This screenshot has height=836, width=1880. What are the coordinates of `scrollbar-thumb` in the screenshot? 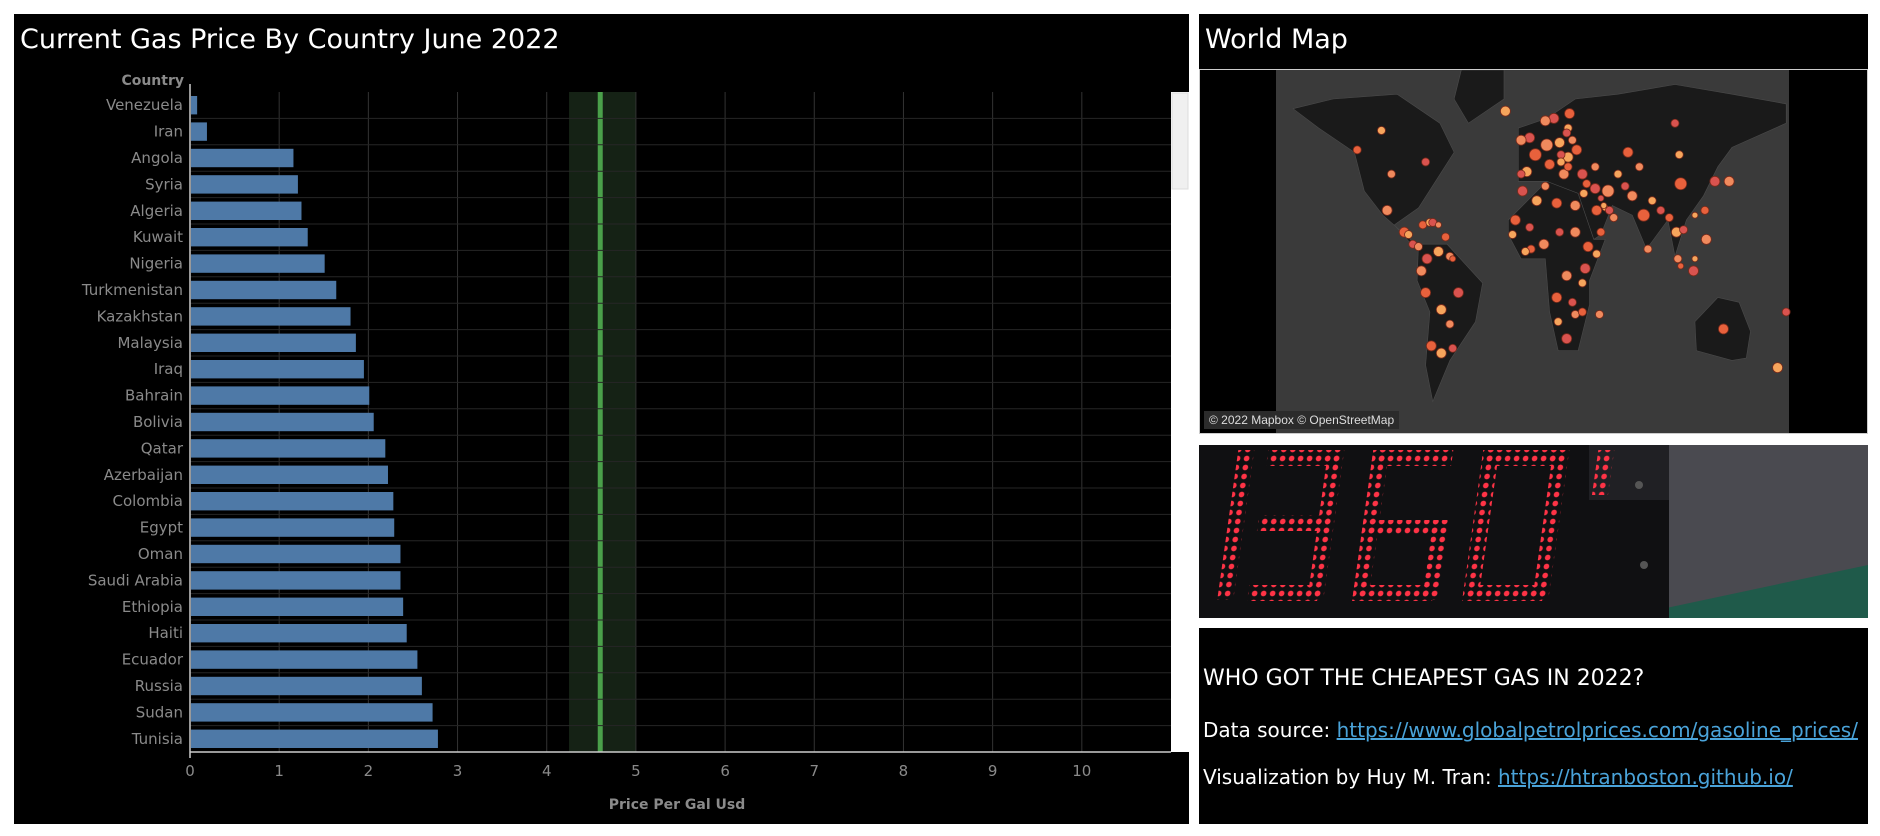 It's located at (1180, 141).